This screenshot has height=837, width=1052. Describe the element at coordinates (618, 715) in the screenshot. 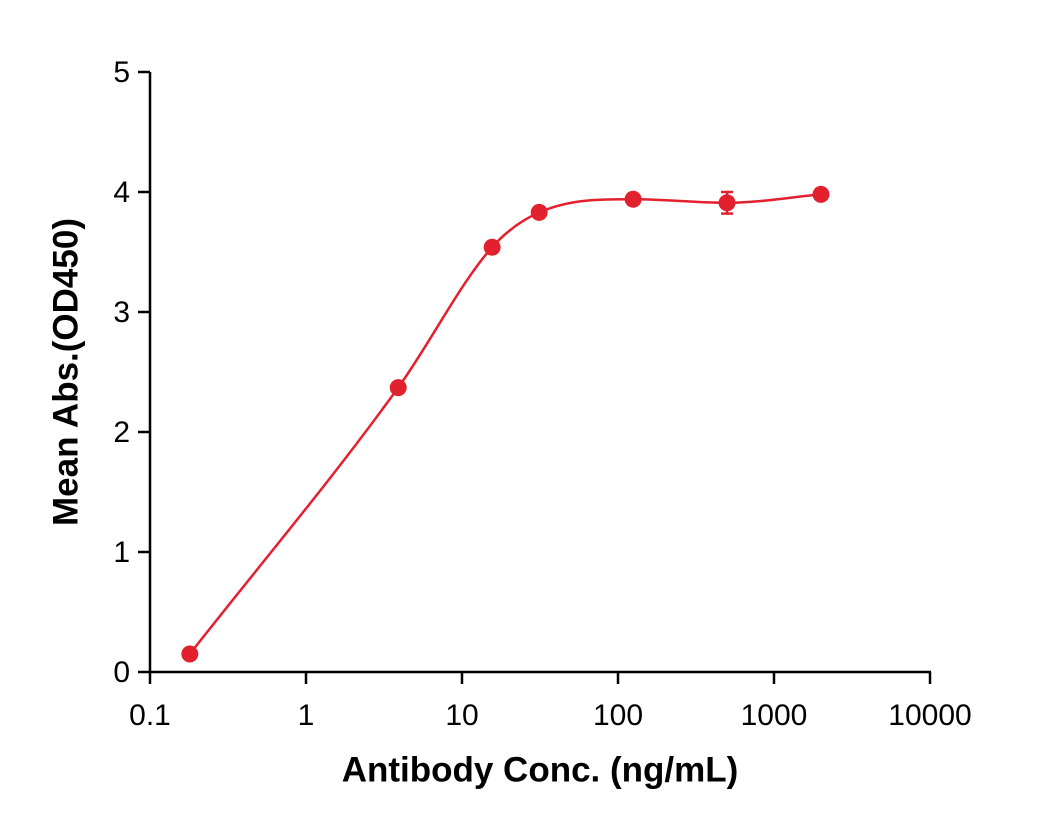

I see `x-tick-label: 100` at that location.